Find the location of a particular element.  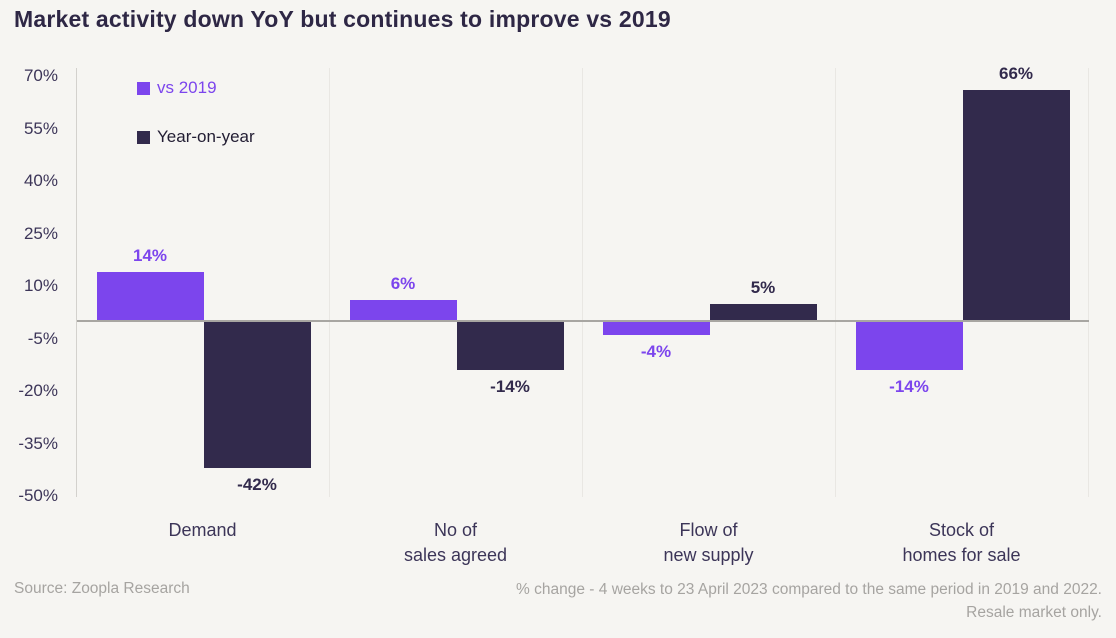

bar-year-on-year-no-of-sales-agreed is located at coordinates (510, 345).